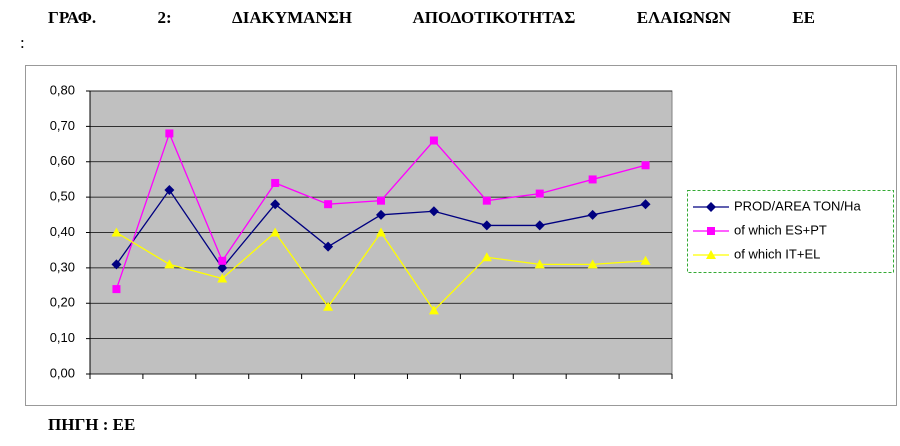 Image resolution: width=900 pixels, height=446 pixels. I want to click on y-tick-label: 0,40, so click(62, 231).